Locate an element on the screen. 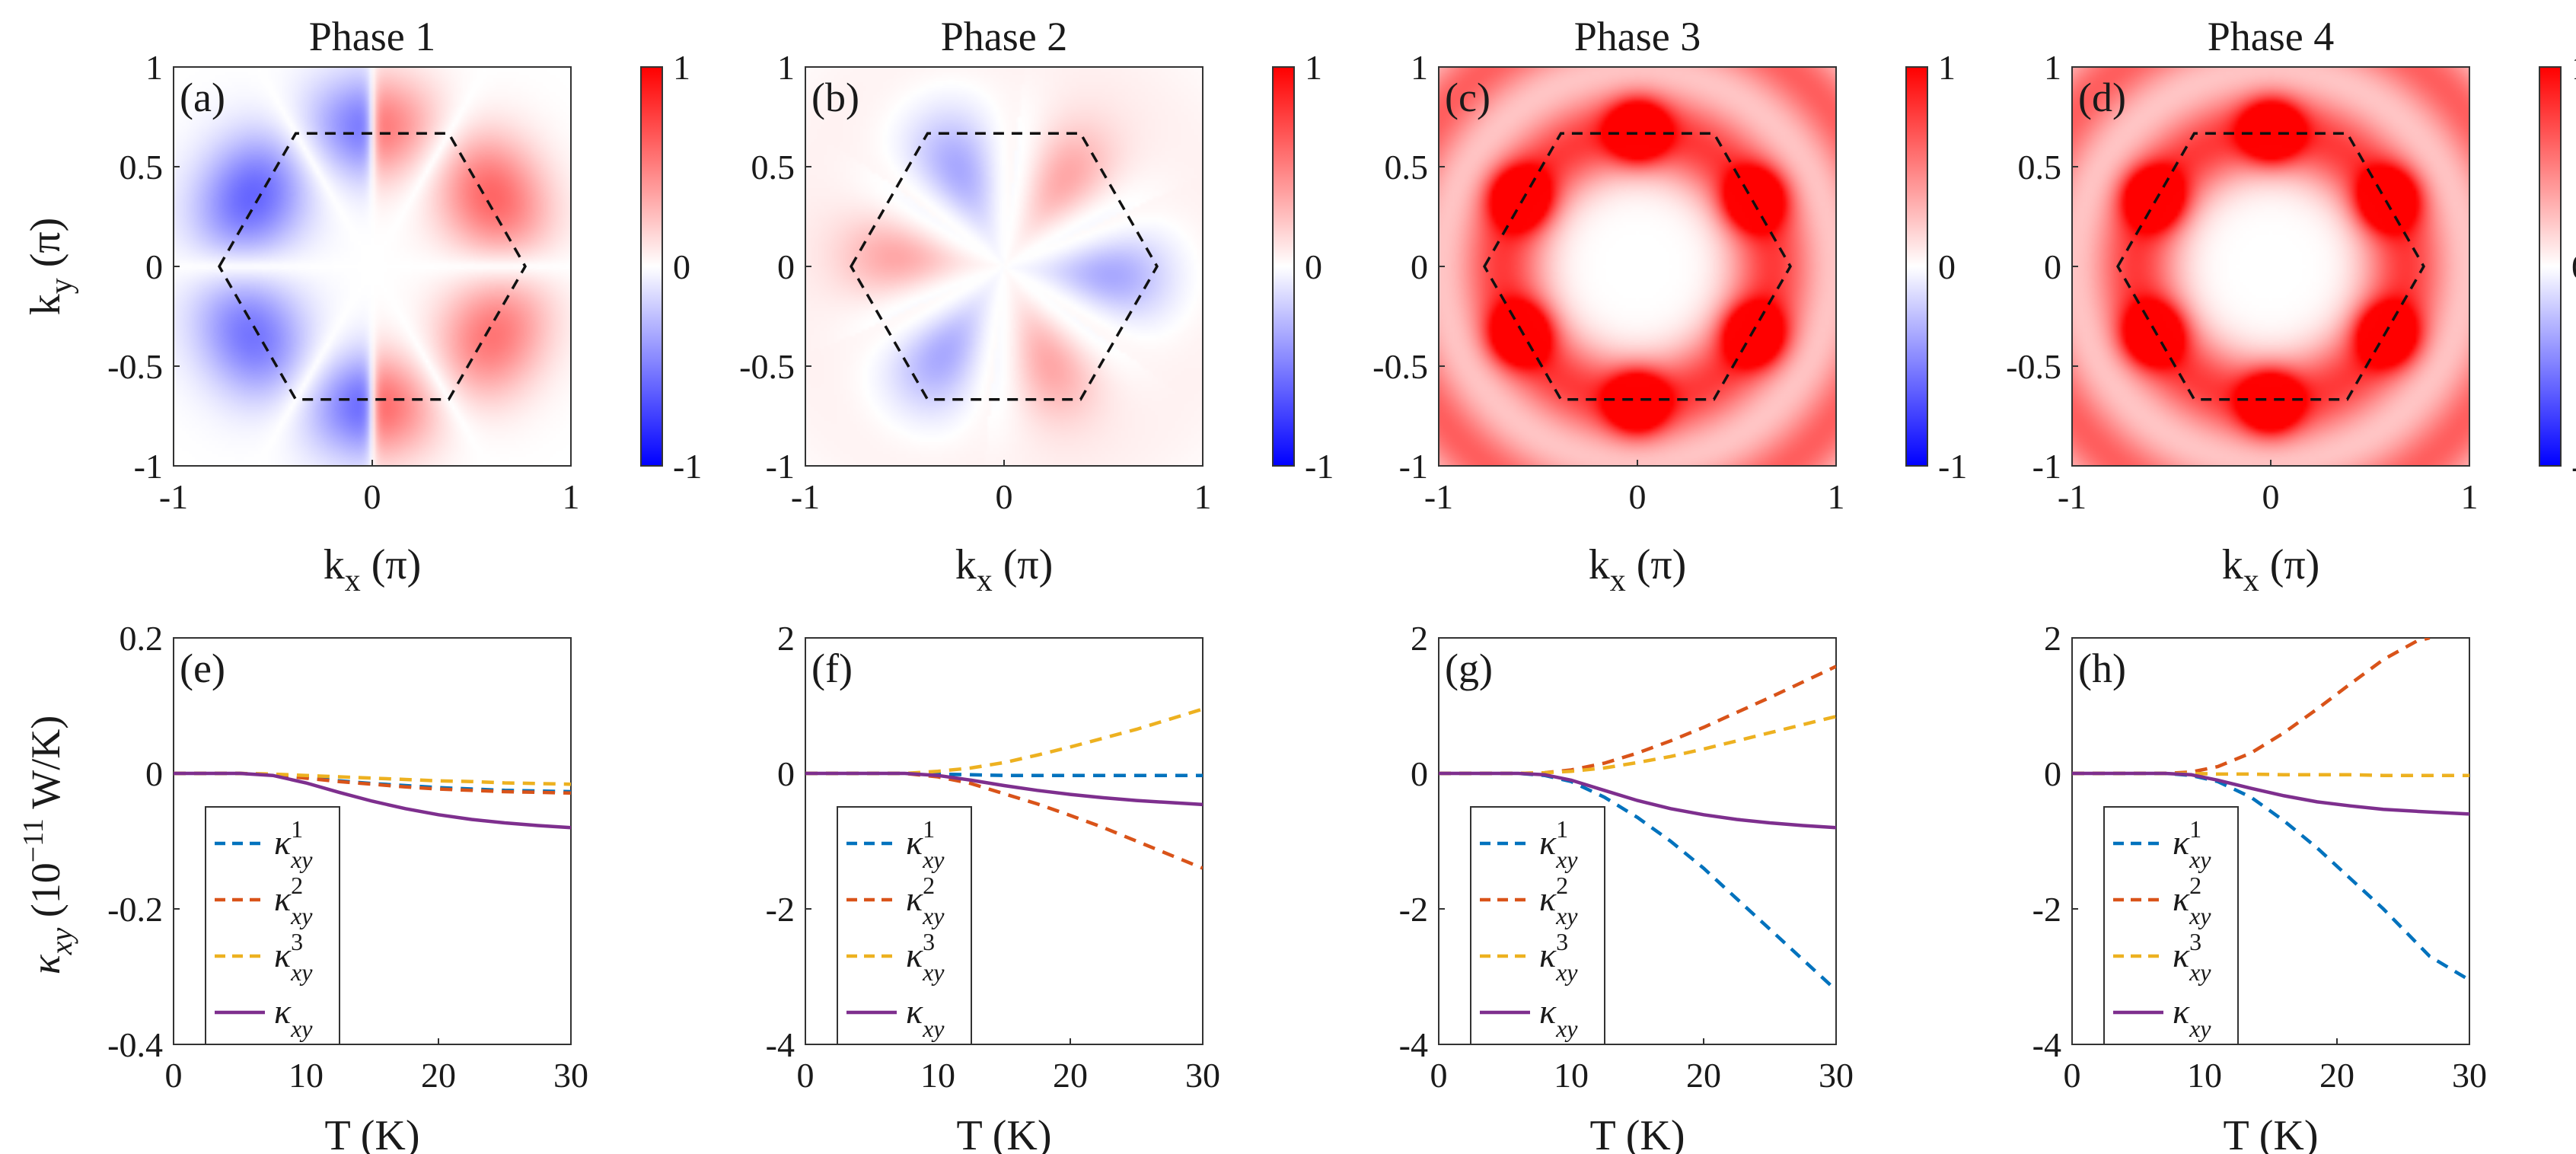 This screenshot has height=1154, width=2576. y-axis-label: κxy (10−11 W/K) is located at coordinates (48, 845).